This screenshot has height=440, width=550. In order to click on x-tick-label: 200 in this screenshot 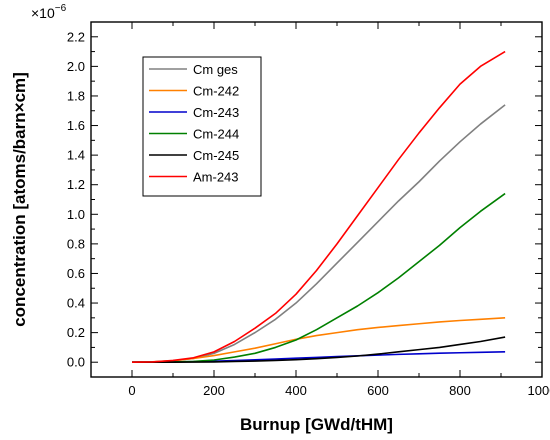, I will do `click(214, 390)`.